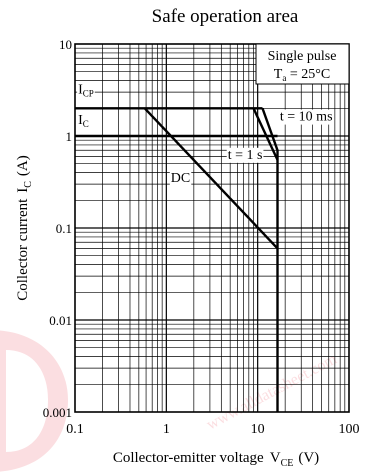 The width and height of the screenshot is (377, 474). What do you see at coordinates (57, 412) in the screenshot?
I see `y-tick-label: 0.001` at bounding box center [57, 412].